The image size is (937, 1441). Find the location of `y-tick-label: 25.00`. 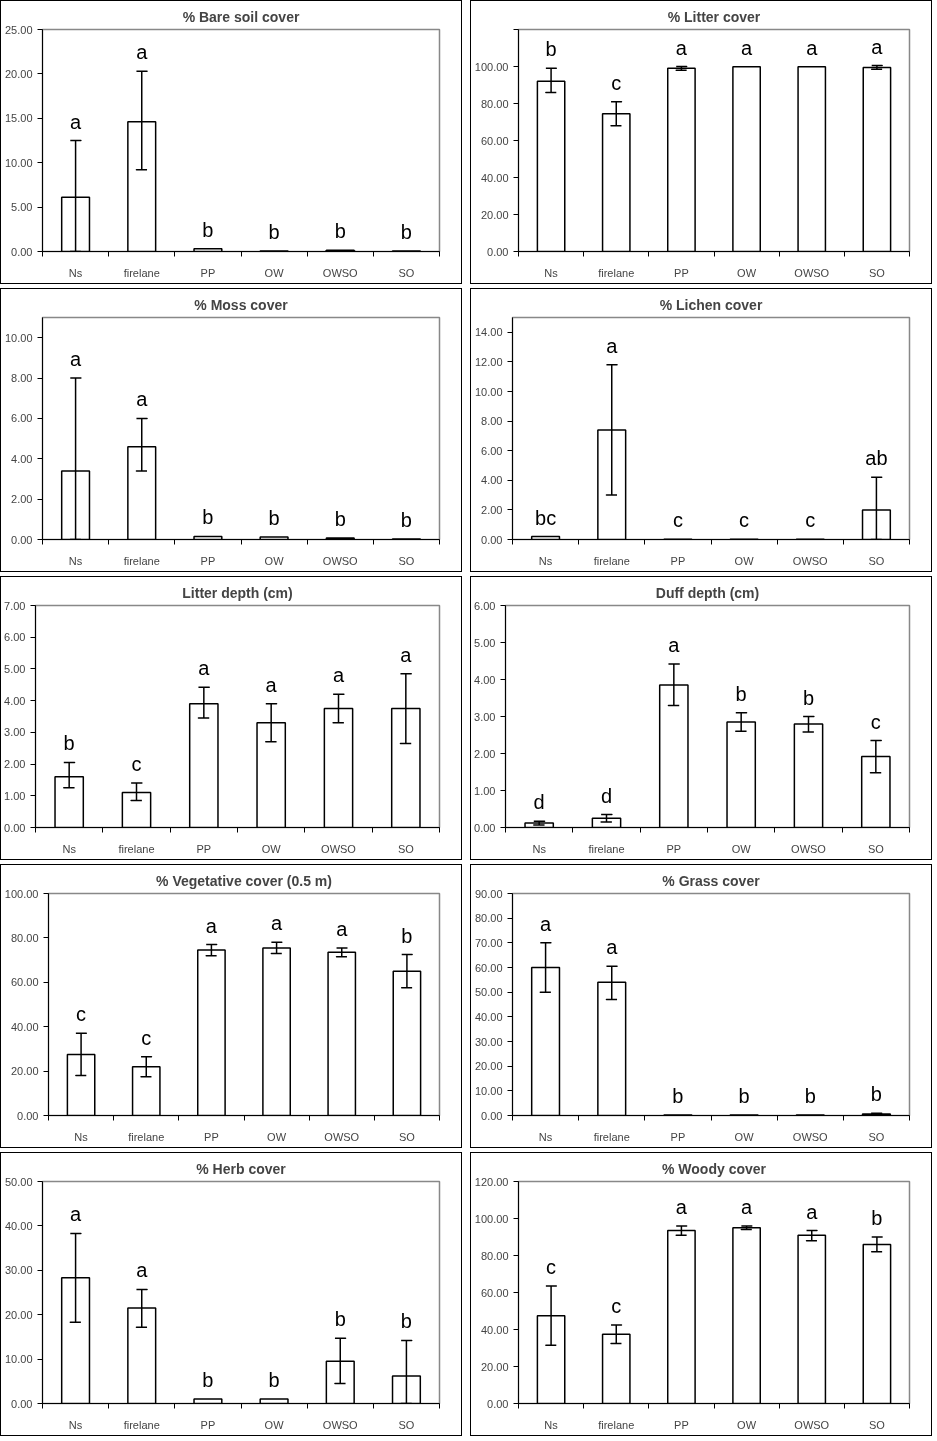

y-tick-label: 25.00 is located at coordinates (18, 29).